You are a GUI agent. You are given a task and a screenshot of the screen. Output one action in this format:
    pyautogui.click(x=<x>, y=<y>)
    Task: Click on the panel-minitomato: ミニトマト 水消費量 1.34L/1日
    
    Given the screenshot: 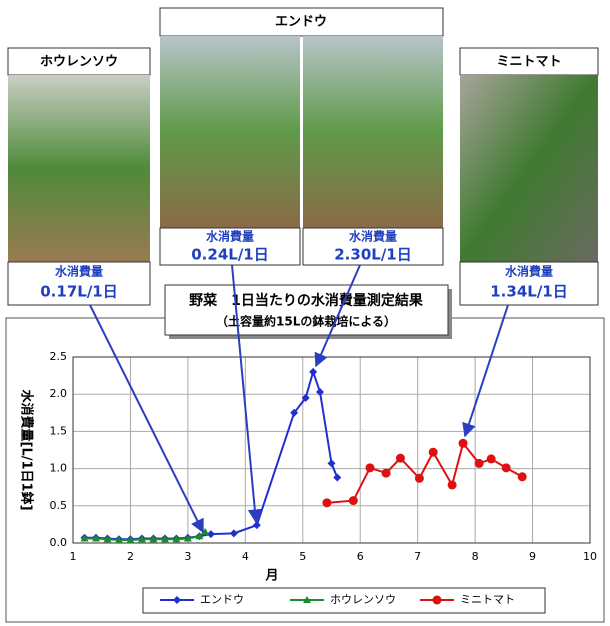 What is the action you would take?
    pyautogui.click(x=529, y=176)
    